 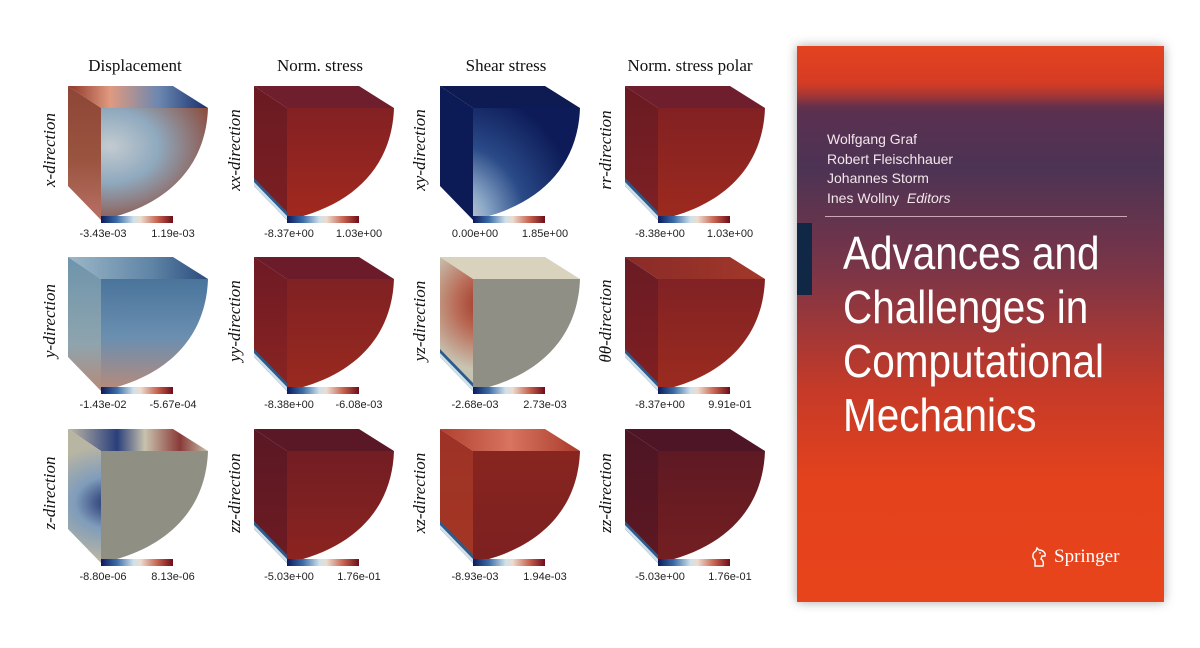 What do you see at coordinates (135, 65) in the screenshot?
I see `column-title-displacement: Displacement` at bounding box center [135, 65].